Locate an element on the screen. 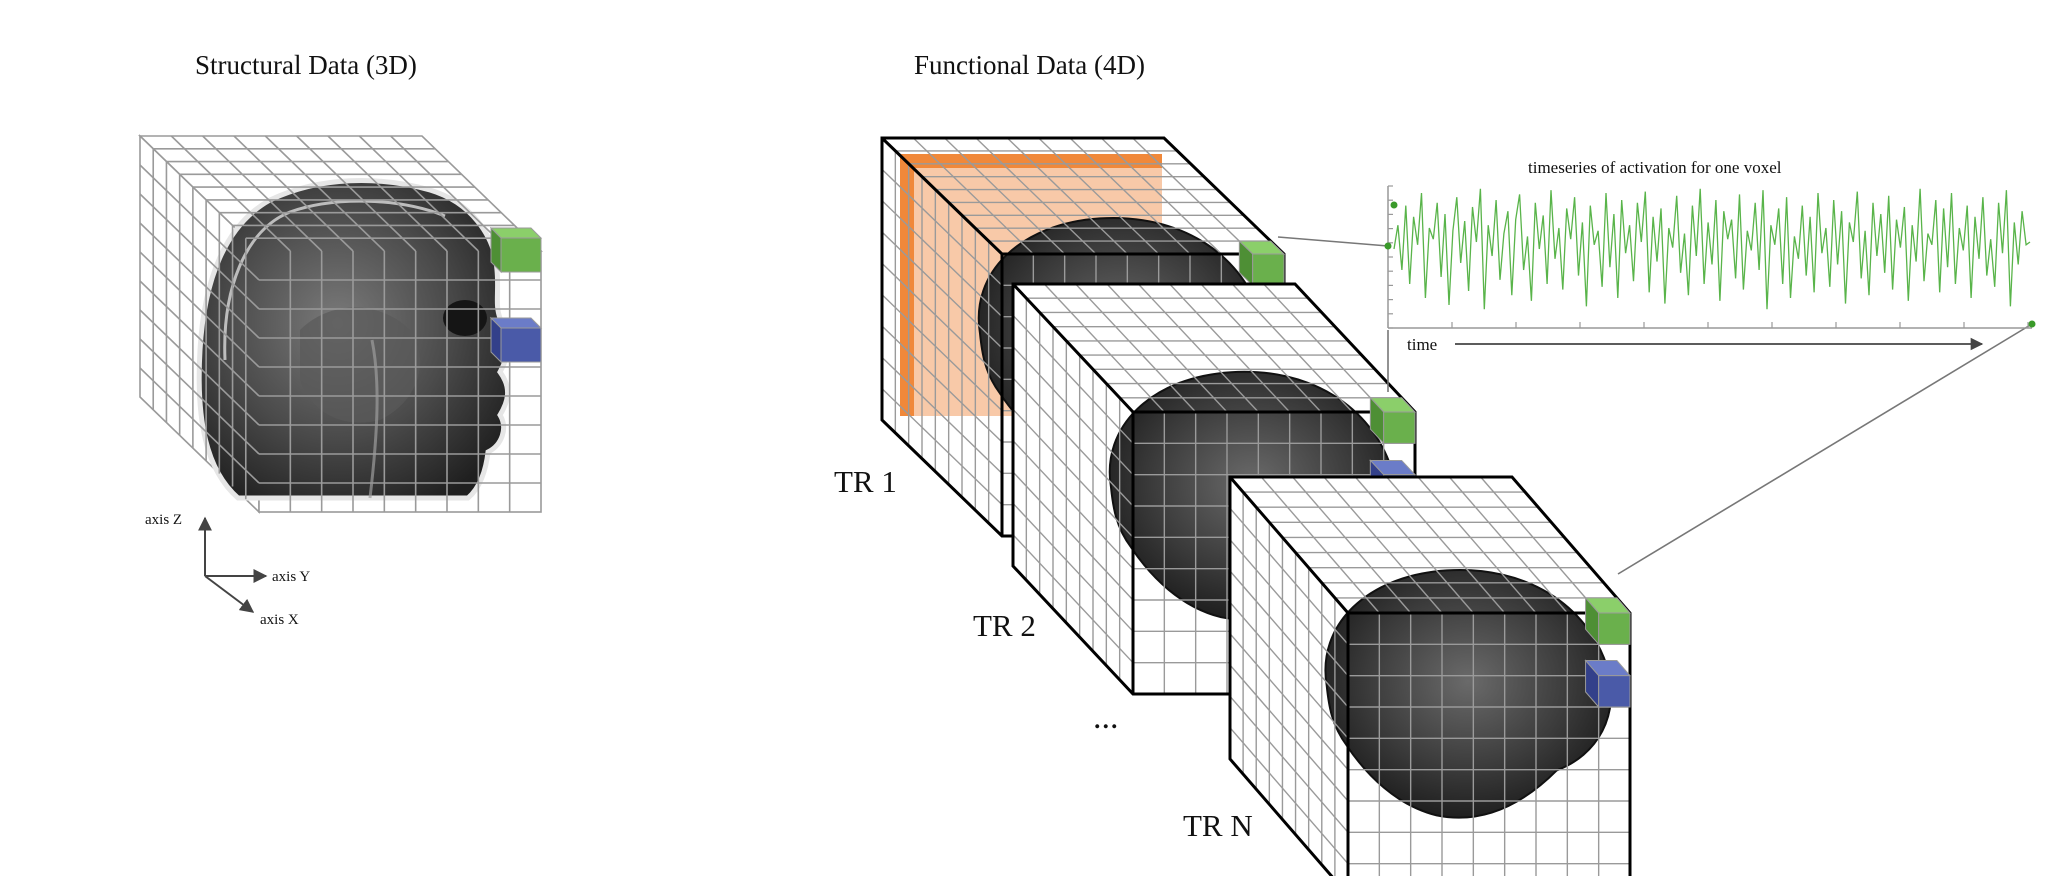  axis-y-label: axis Y is located at coordinates (291, 577).